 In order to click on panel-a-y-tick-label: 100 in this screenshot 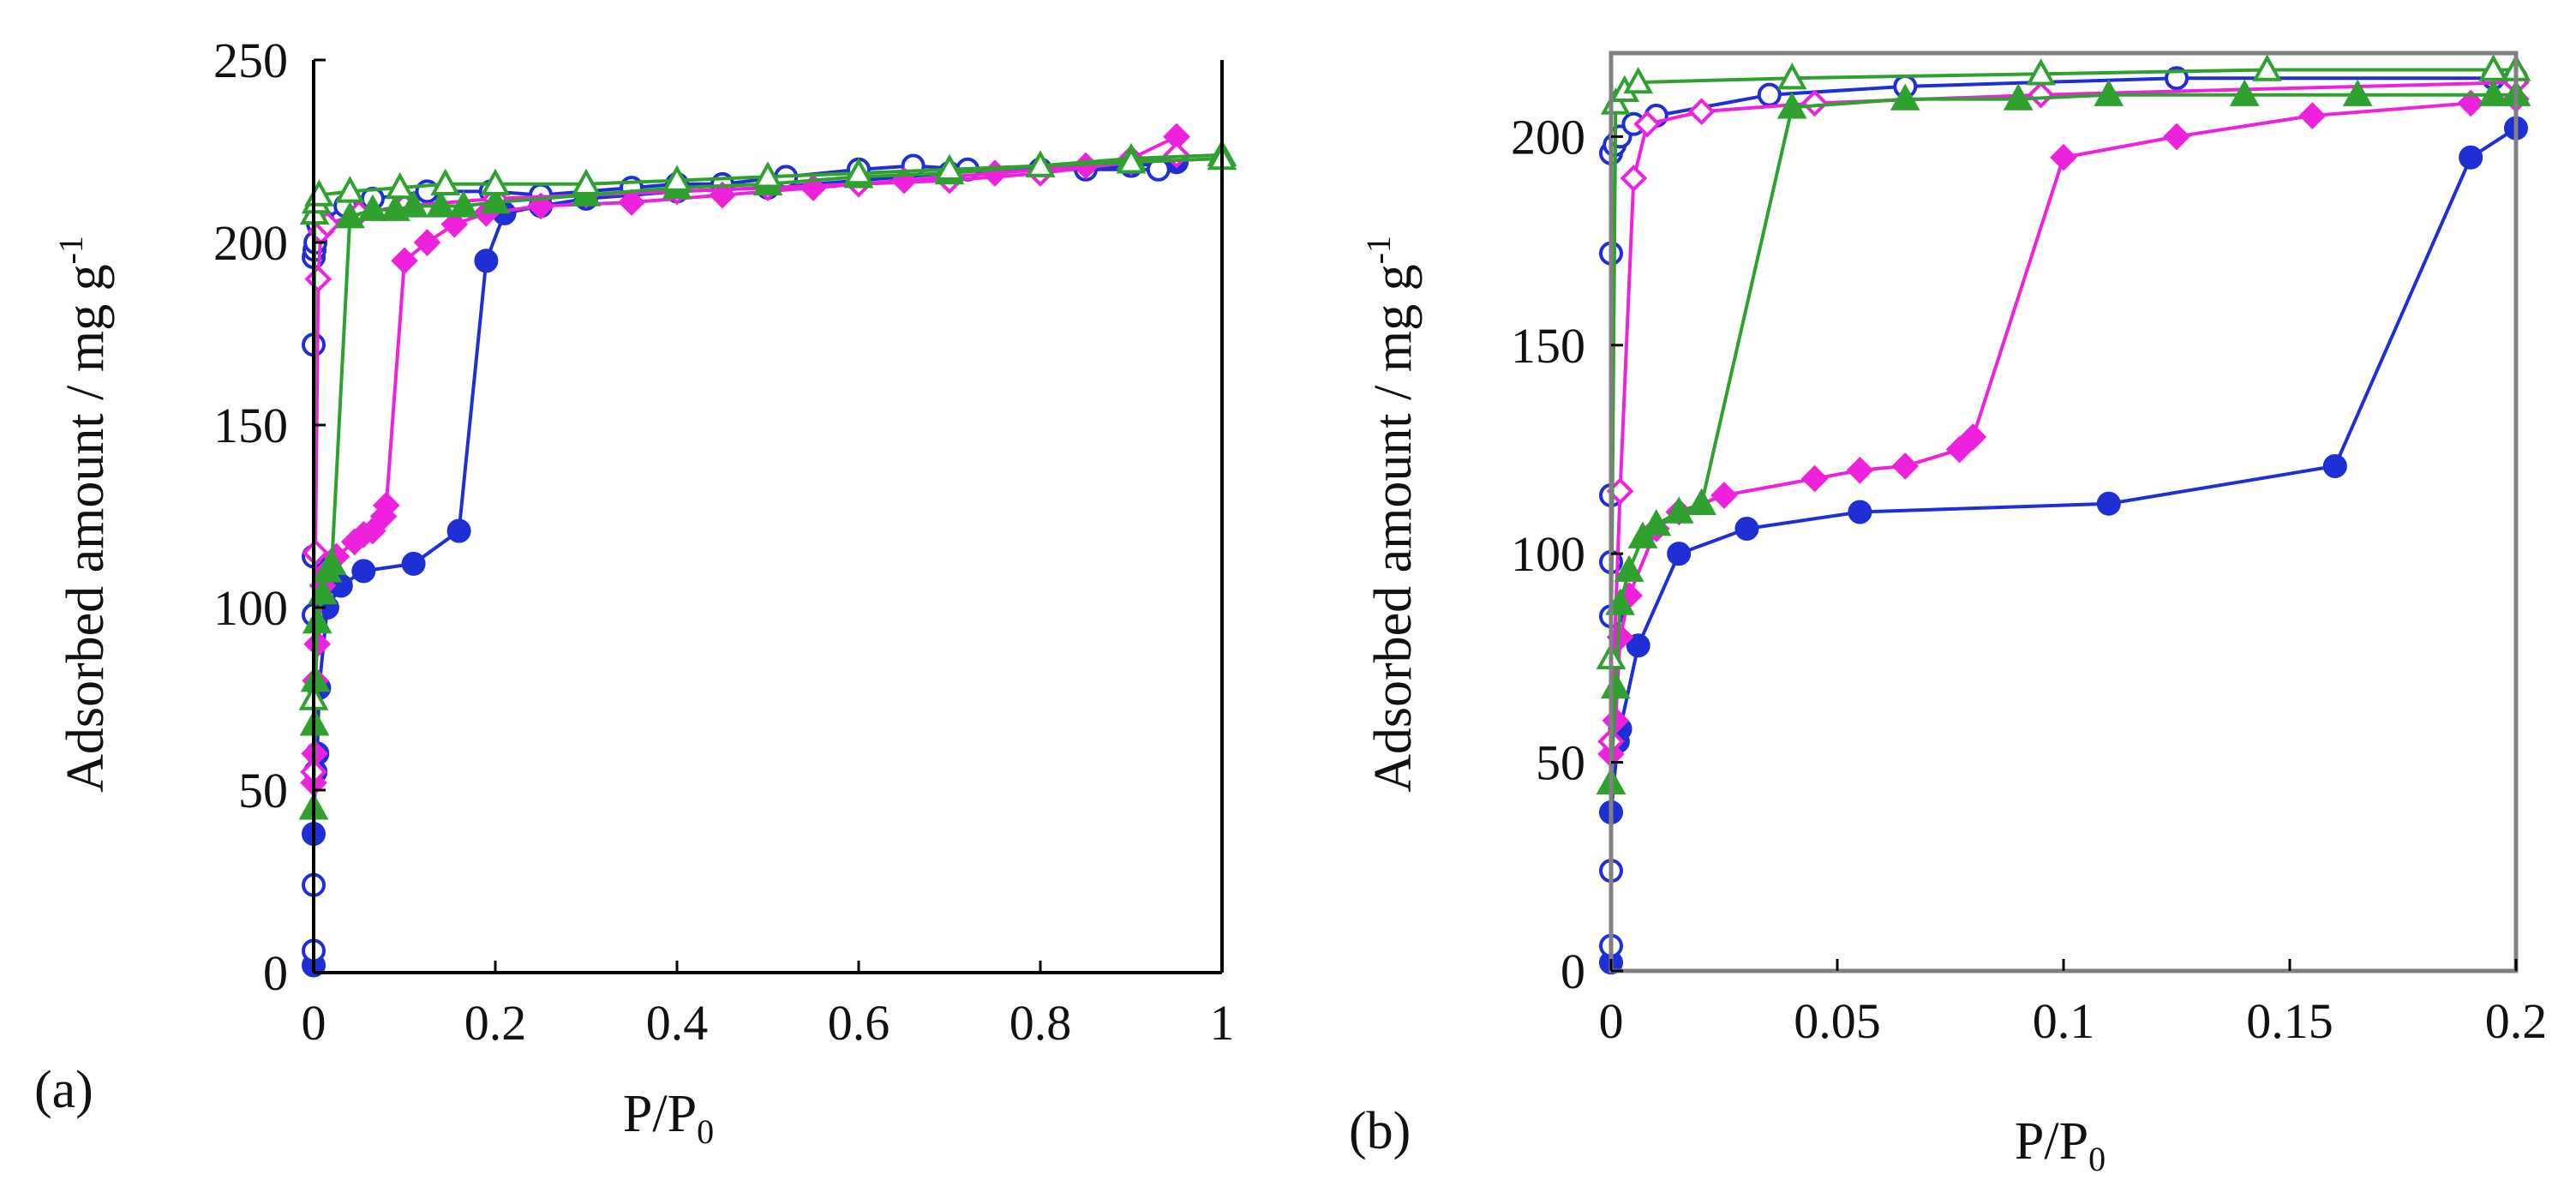, I will do `click(250, 608)`.